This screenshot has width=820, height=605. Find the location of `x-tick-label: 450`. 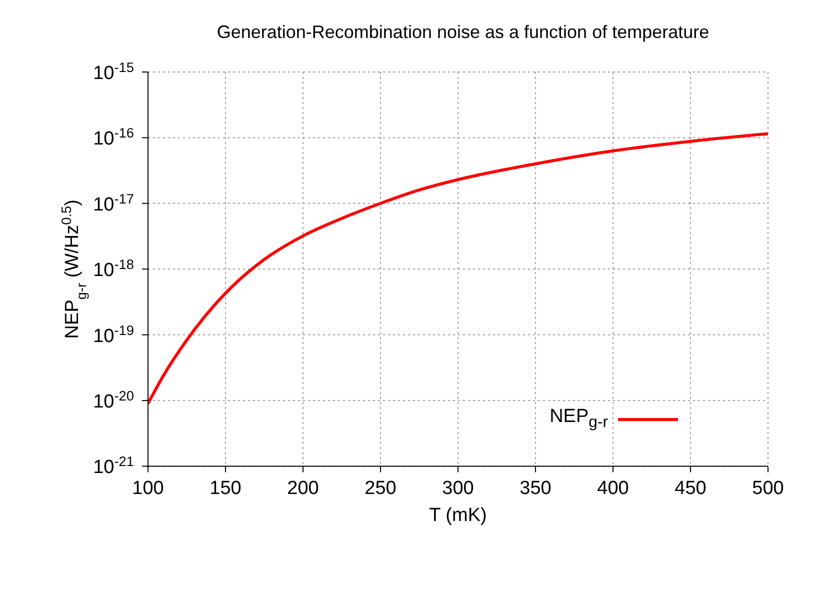

x-tick-label: 450 is located at coordinates (690, 489).